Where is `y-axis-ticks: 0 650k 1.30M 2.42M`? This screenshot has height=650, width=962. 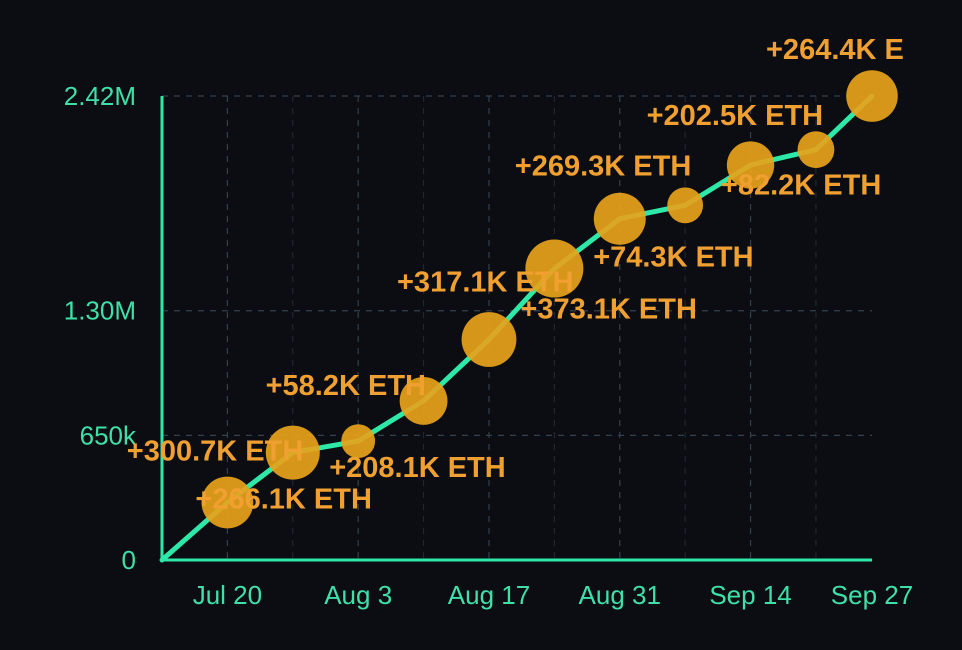 y-axis-ticks: 0 650k 1.30M 2.42M is located at coordinates (100, 328).